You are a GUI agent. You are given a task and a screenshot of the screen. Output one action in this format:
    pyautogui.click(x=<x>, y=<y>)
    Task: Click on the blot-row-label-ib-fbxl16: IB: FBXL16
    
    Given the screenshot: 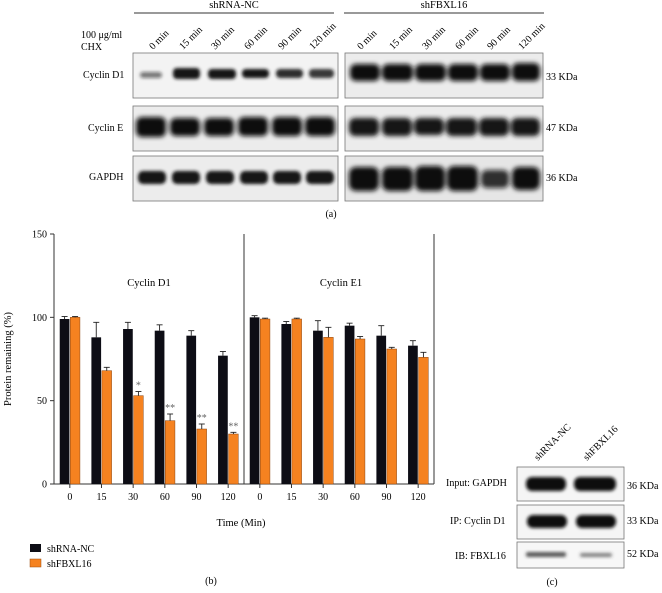 What is the action you would take?
    pyautogui.click(x=480, y=556)
    